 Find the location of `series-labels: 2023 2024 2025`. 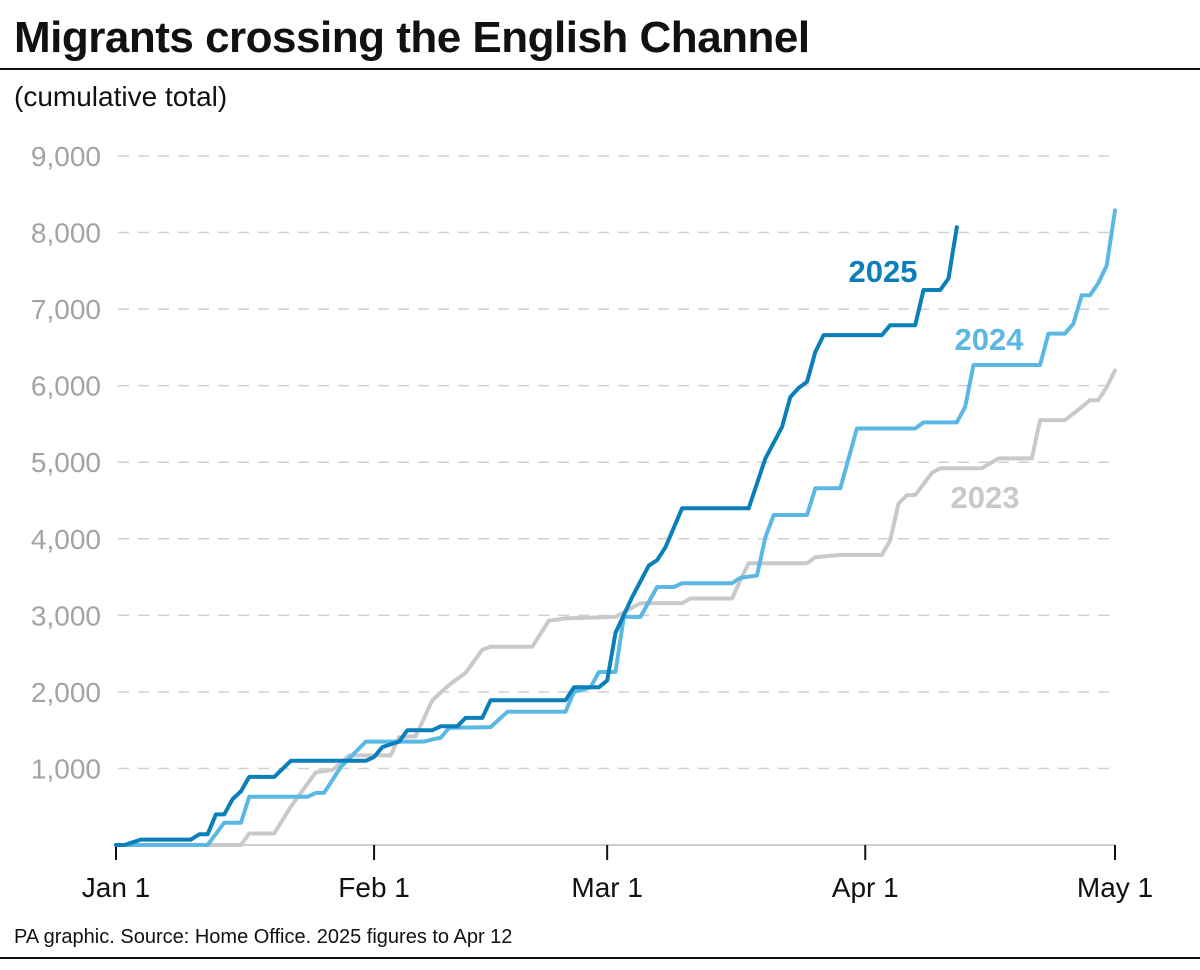

series-labels: 2023 2024 2025 is located at coordinates (937, 384).